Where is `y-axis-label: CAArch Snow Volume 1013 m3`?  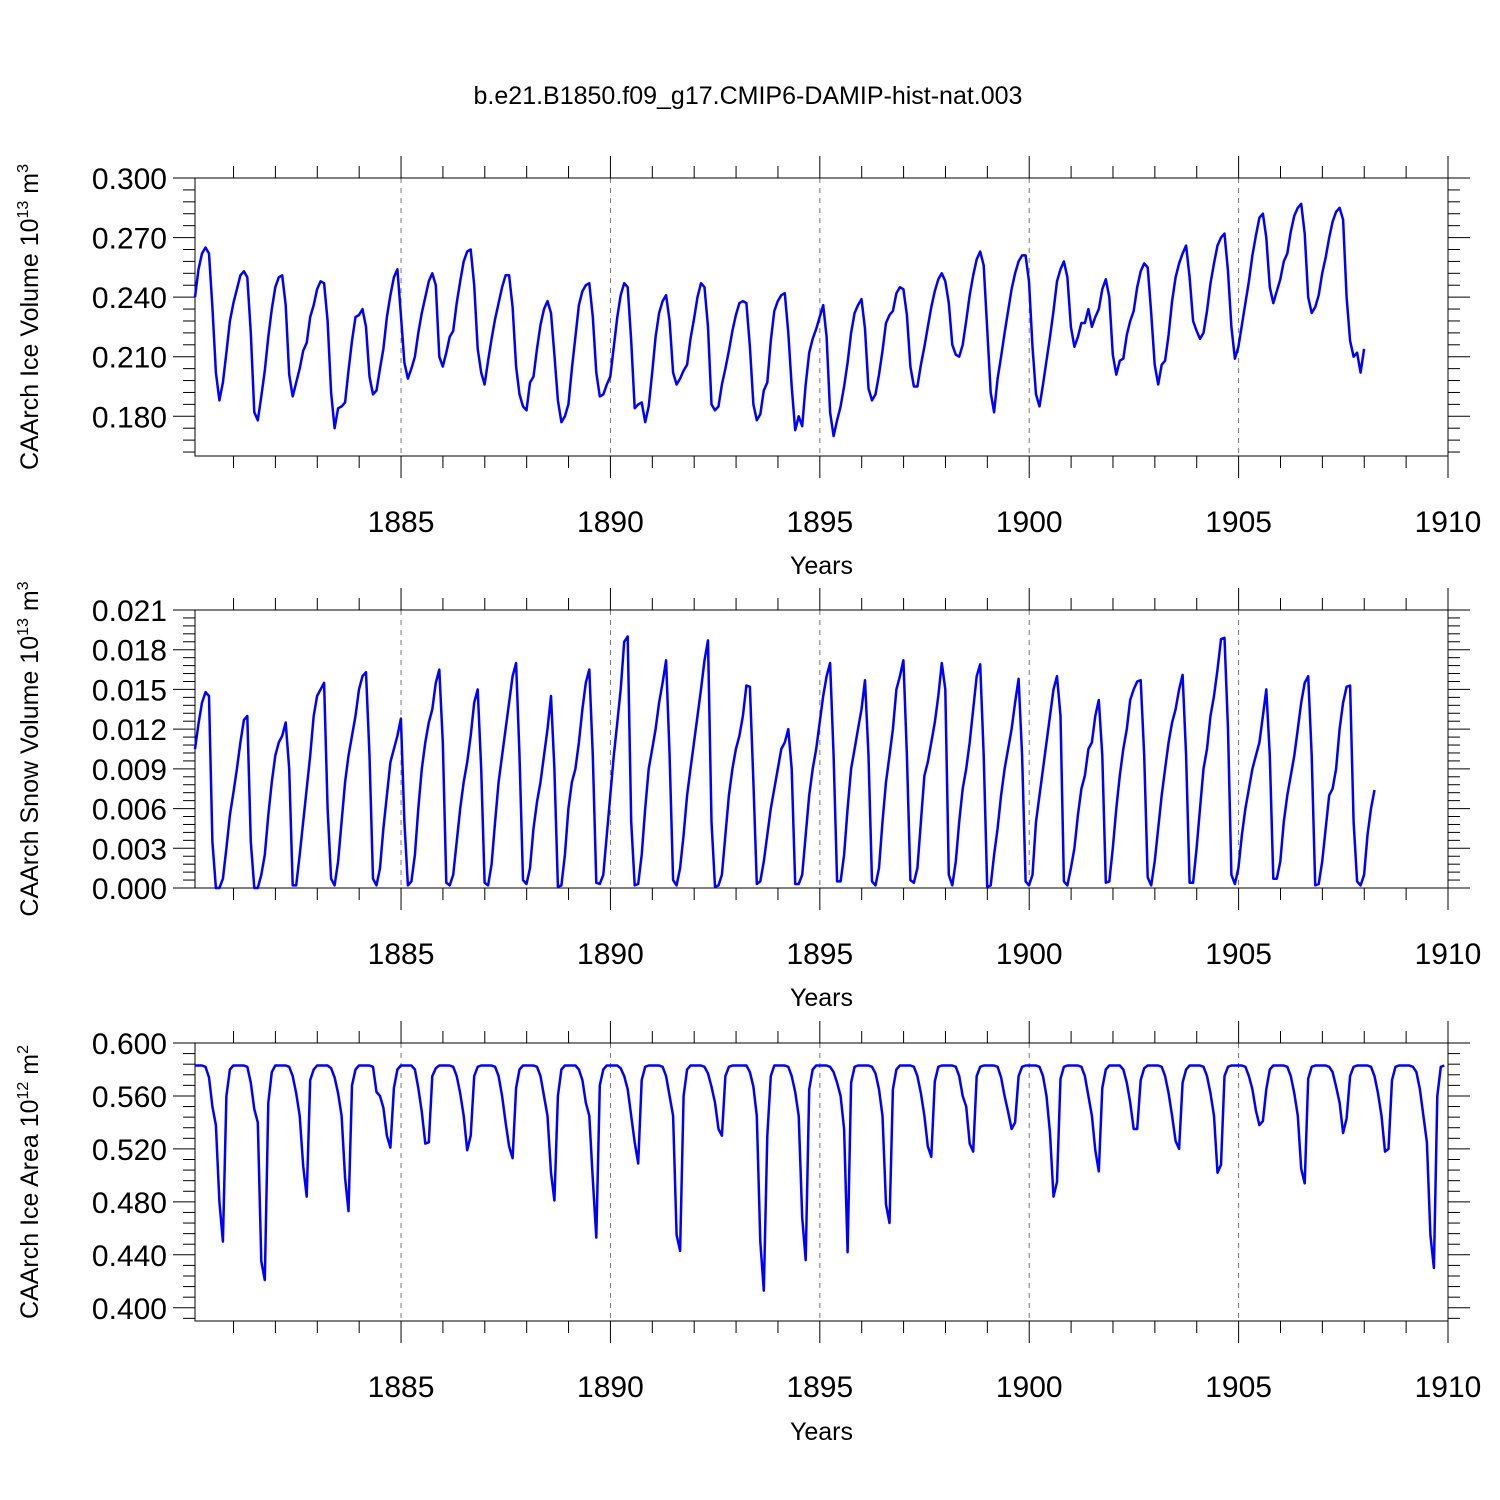
y-axis-label: CAArch Snow Volume 1013 m3 is located at coordinates (29, 748).